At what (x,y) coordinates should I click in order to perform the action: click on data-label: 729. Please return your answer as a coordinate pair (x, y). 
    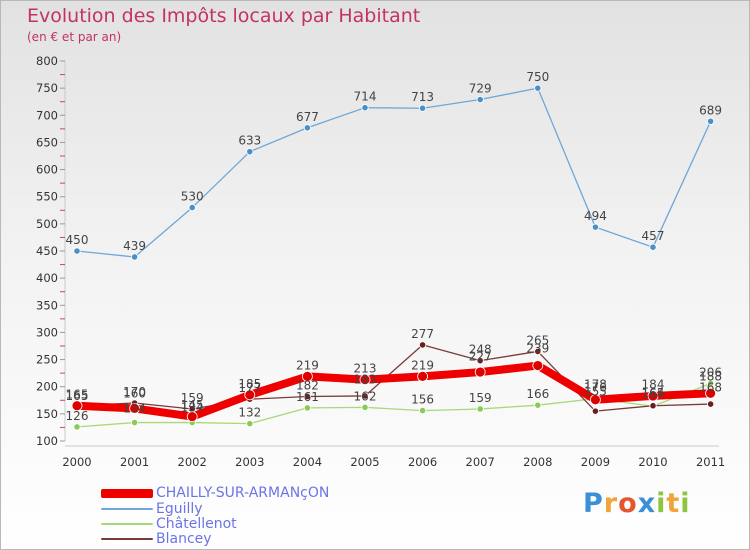
    Looking at the image, I should click on (480, 89).